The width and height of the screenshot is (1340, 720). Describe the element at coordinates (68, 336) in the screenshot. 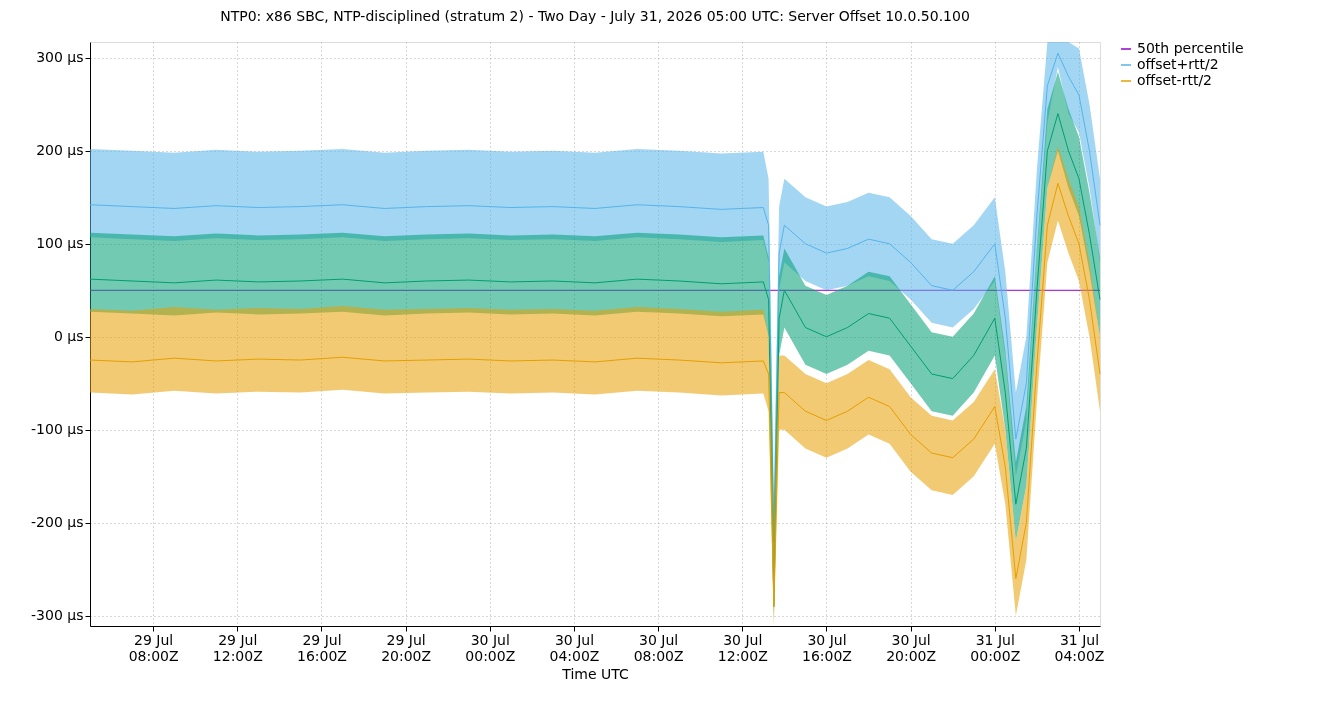

I see `y-tick-label: 0 µs` at that location.